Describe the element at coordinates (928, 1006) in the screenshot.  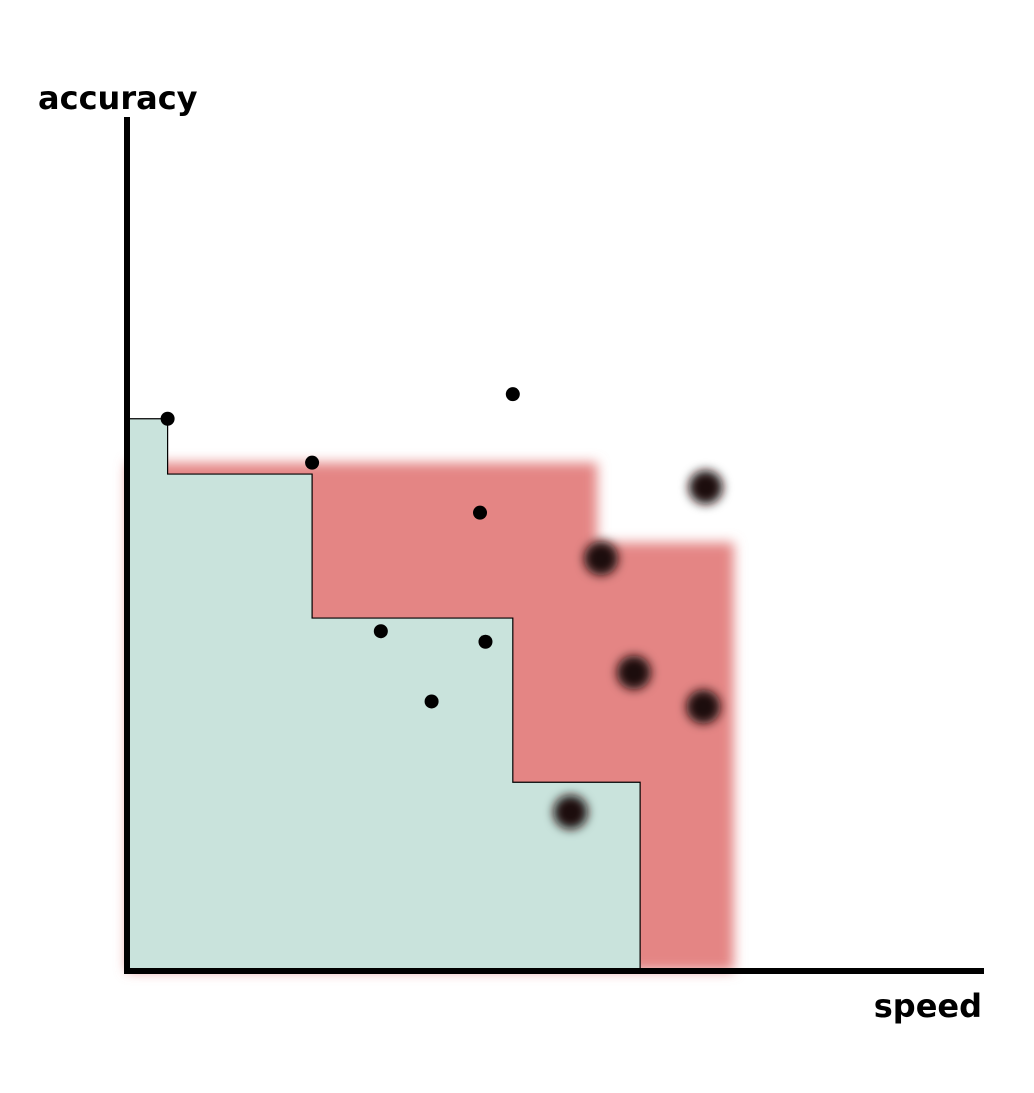
I see `x-axis-title: speed` at that location.